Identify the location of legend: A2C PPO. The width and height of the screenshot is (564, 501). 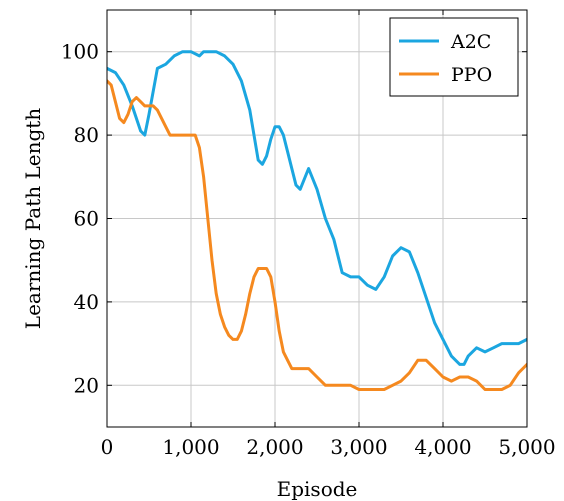
(454, 57).